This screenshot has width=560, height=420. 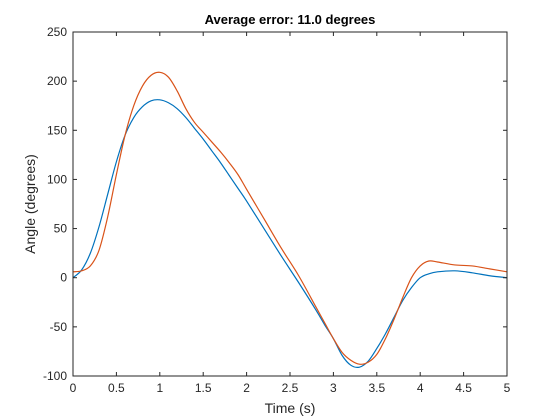 I want to click on y-tick-label: 0, so click(x=63, y=278).